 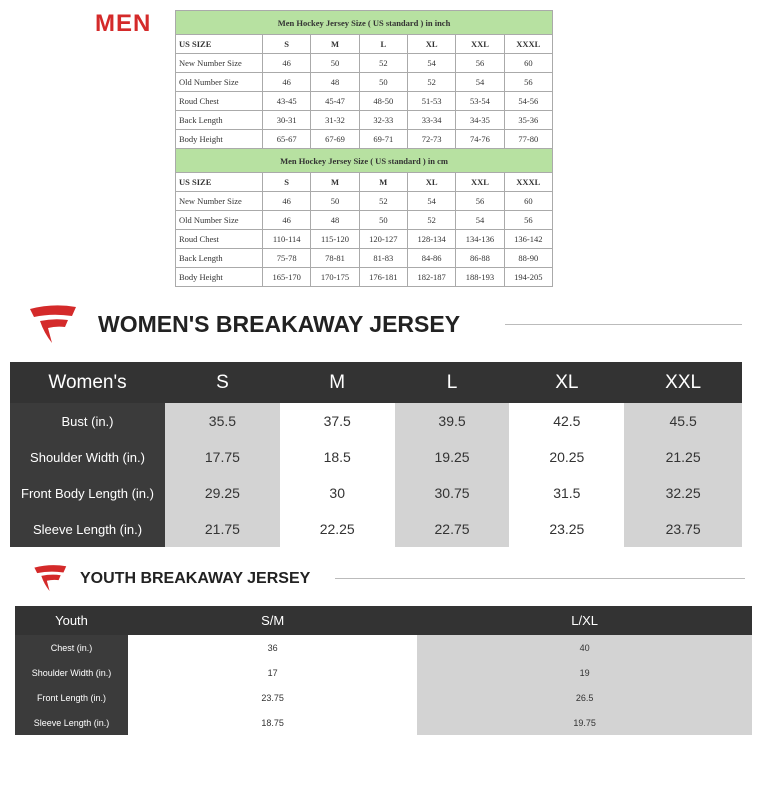 I want to click on table-cell: 35-36, so click(x=528, y=120).